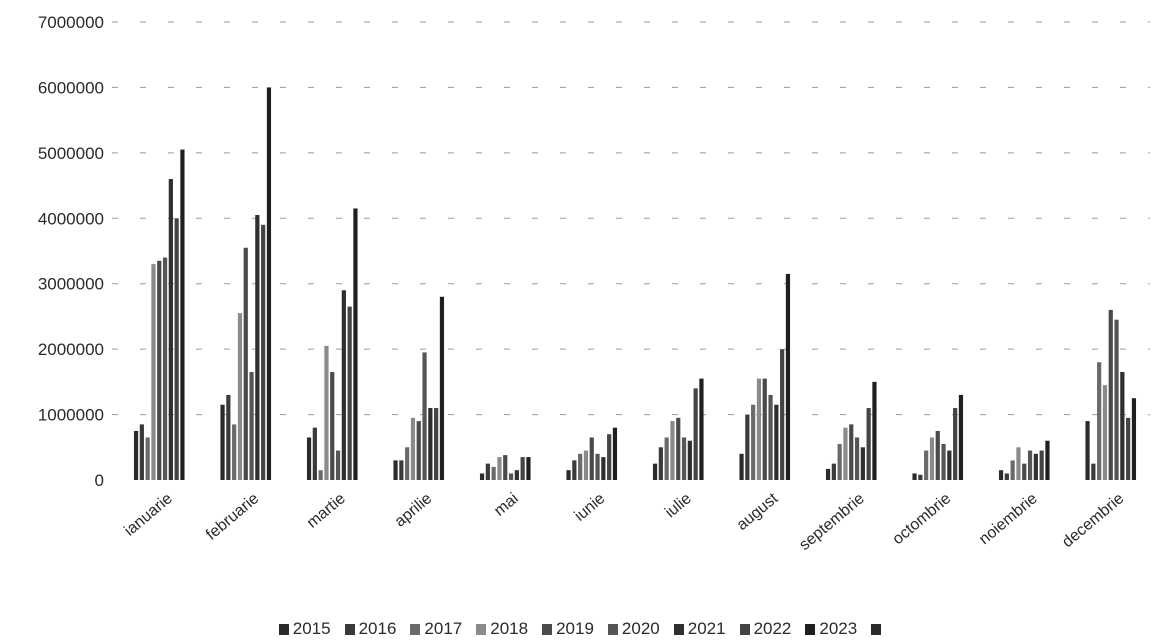 This screenshot has height=641, width=1160. Describe the element at coordinates (1116, 399) in the screenshot. I see `bar-2020-decembrie` at that location.